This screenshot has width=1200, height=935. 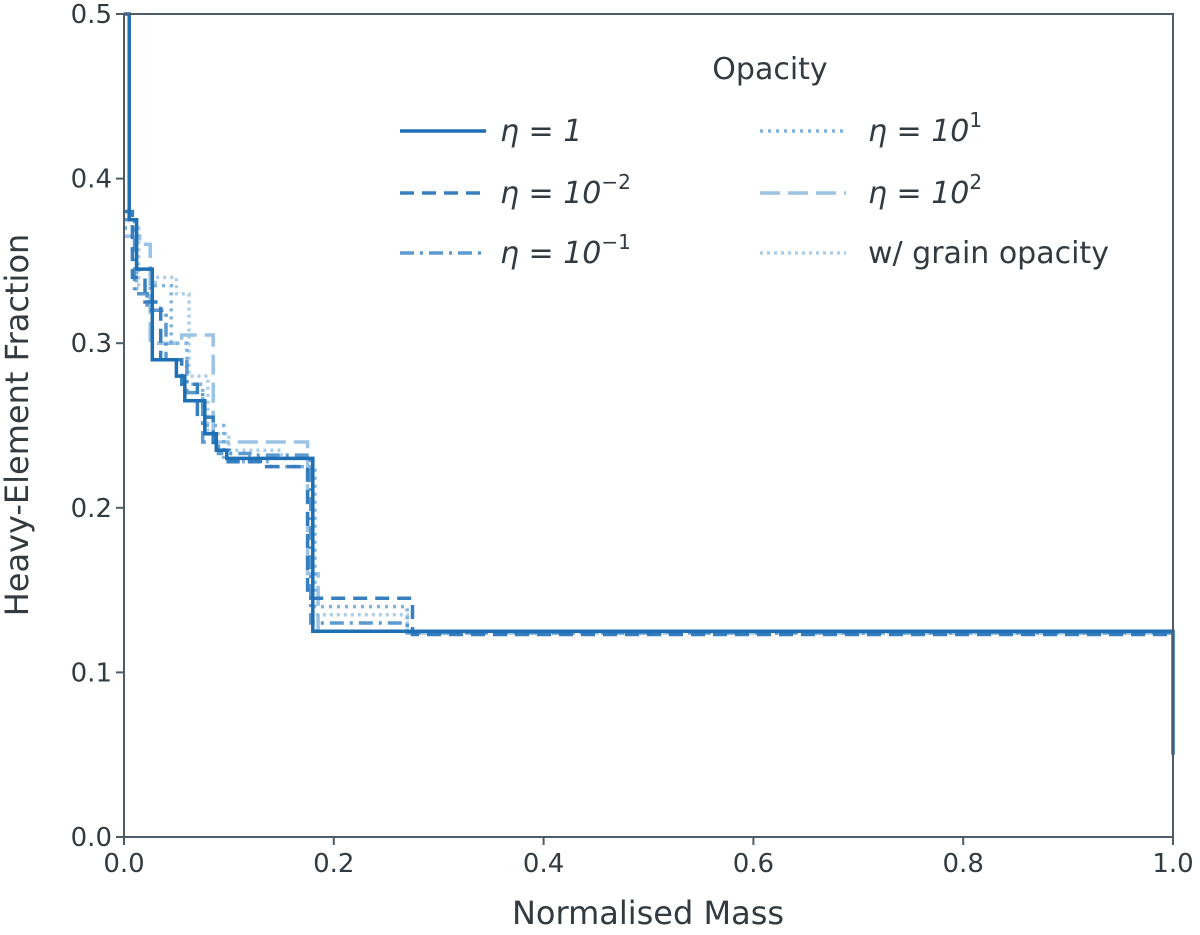 What do you see at coordinates (769, 69) in the screenshot?
I see `legend-title: Opacity` at bounding box center [769, 69].